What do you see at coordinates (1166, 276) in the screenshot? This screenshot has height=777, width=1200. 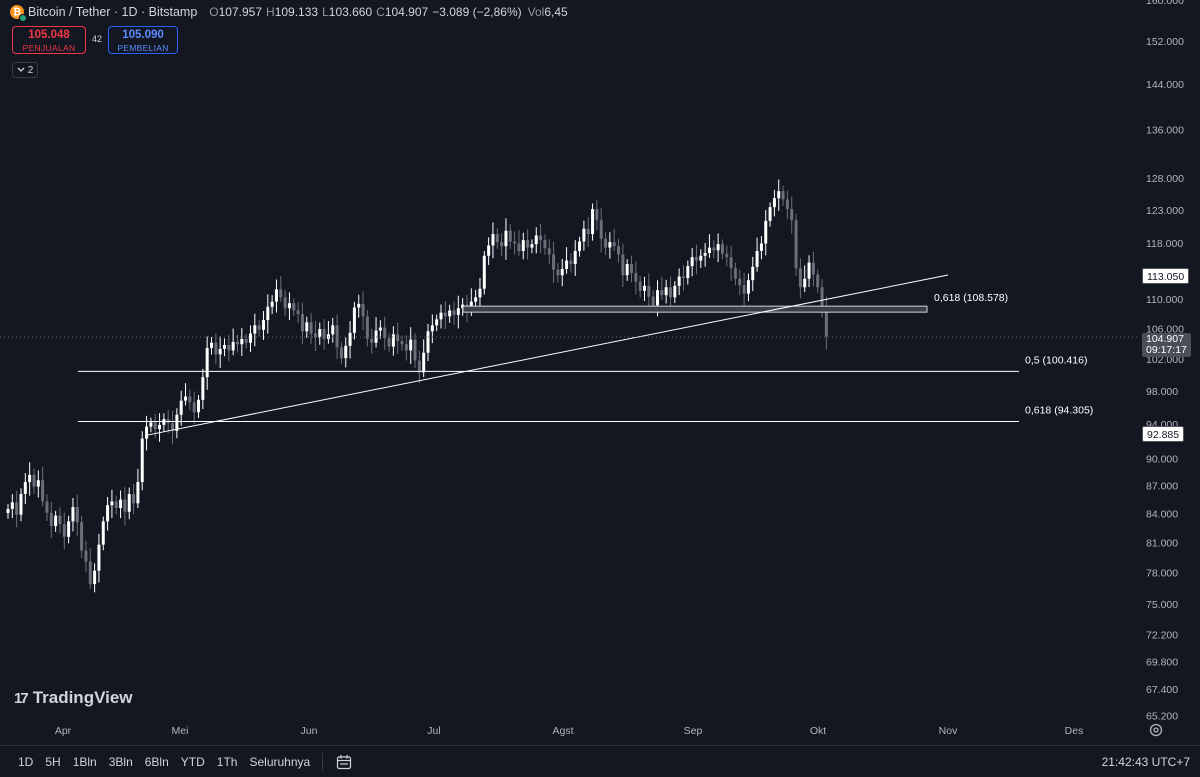 I see `price-tag-trendline: 113.050` at bounding box center [1166, 276].